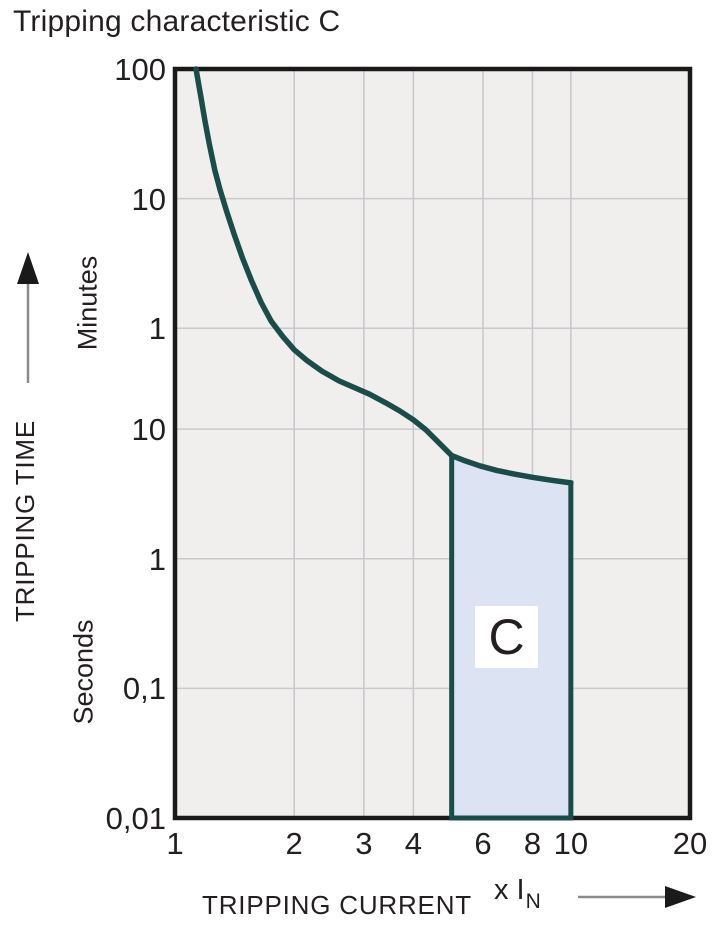 Image resolution: width=720 pixels, height=928 pixels. Describe the element at coordinates (680, 897) in the screenshot. I see `x-axis-arrow-icon` at that location.